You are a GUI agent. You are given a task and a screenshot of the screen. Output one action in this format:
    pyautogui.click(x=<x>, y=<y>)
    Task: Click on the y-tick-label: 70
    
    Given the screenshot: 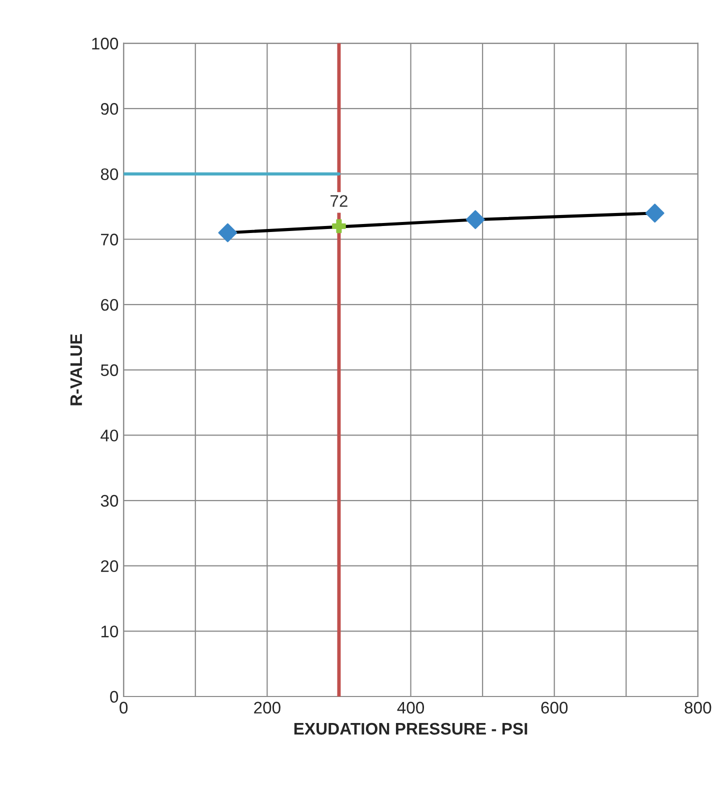 What is the action you would take?
    pyautogui.click(x=109, y=240)
    